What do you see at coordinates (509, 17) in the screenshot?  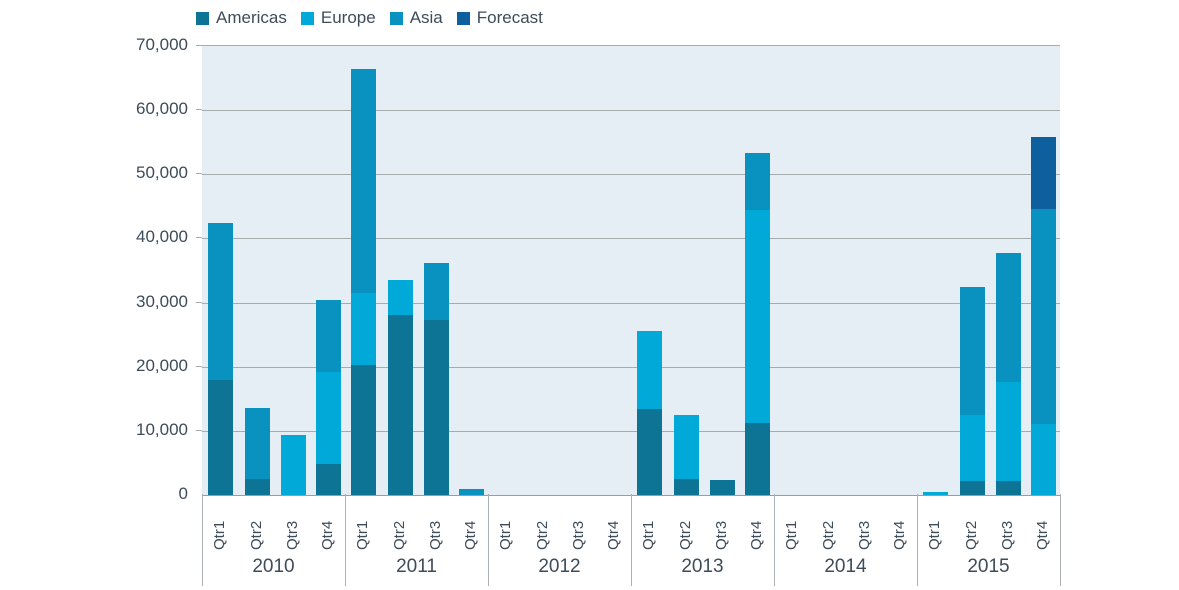 I see `legend-label: Forecast` at bounding box center [509, 17].